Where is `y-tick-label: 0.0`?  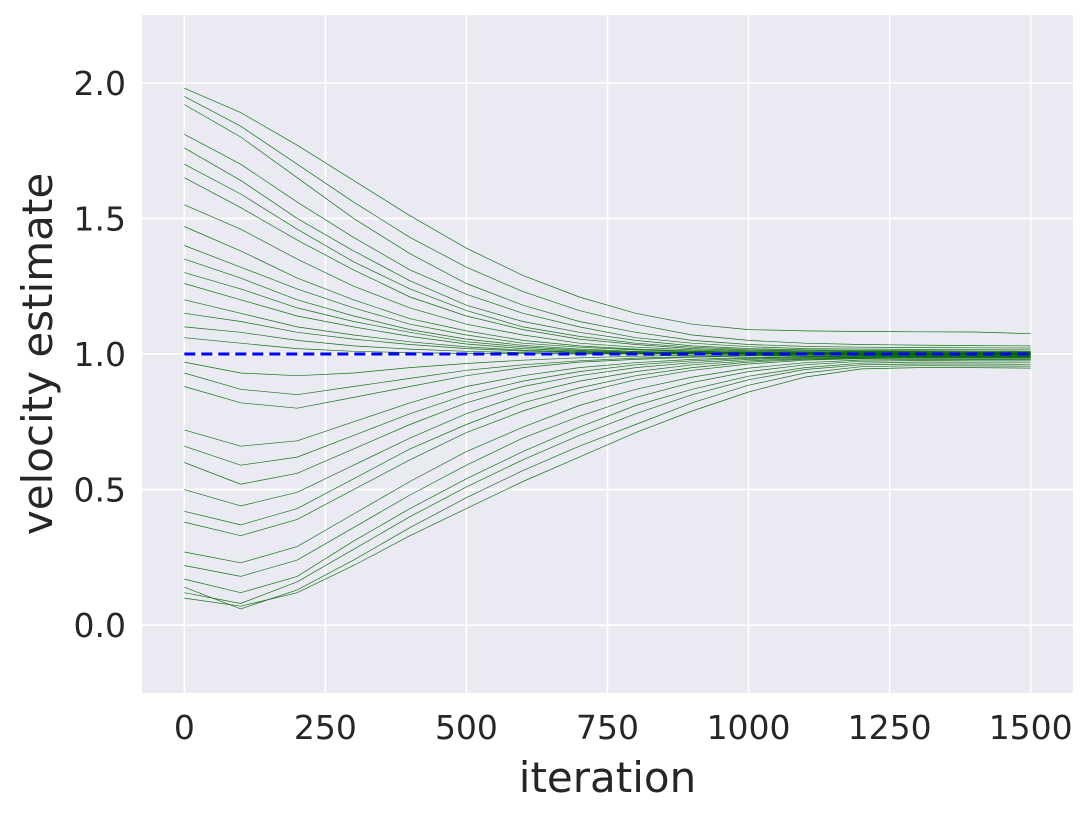
y-tick-label: 0.0 is located at coordinates (100, 625).